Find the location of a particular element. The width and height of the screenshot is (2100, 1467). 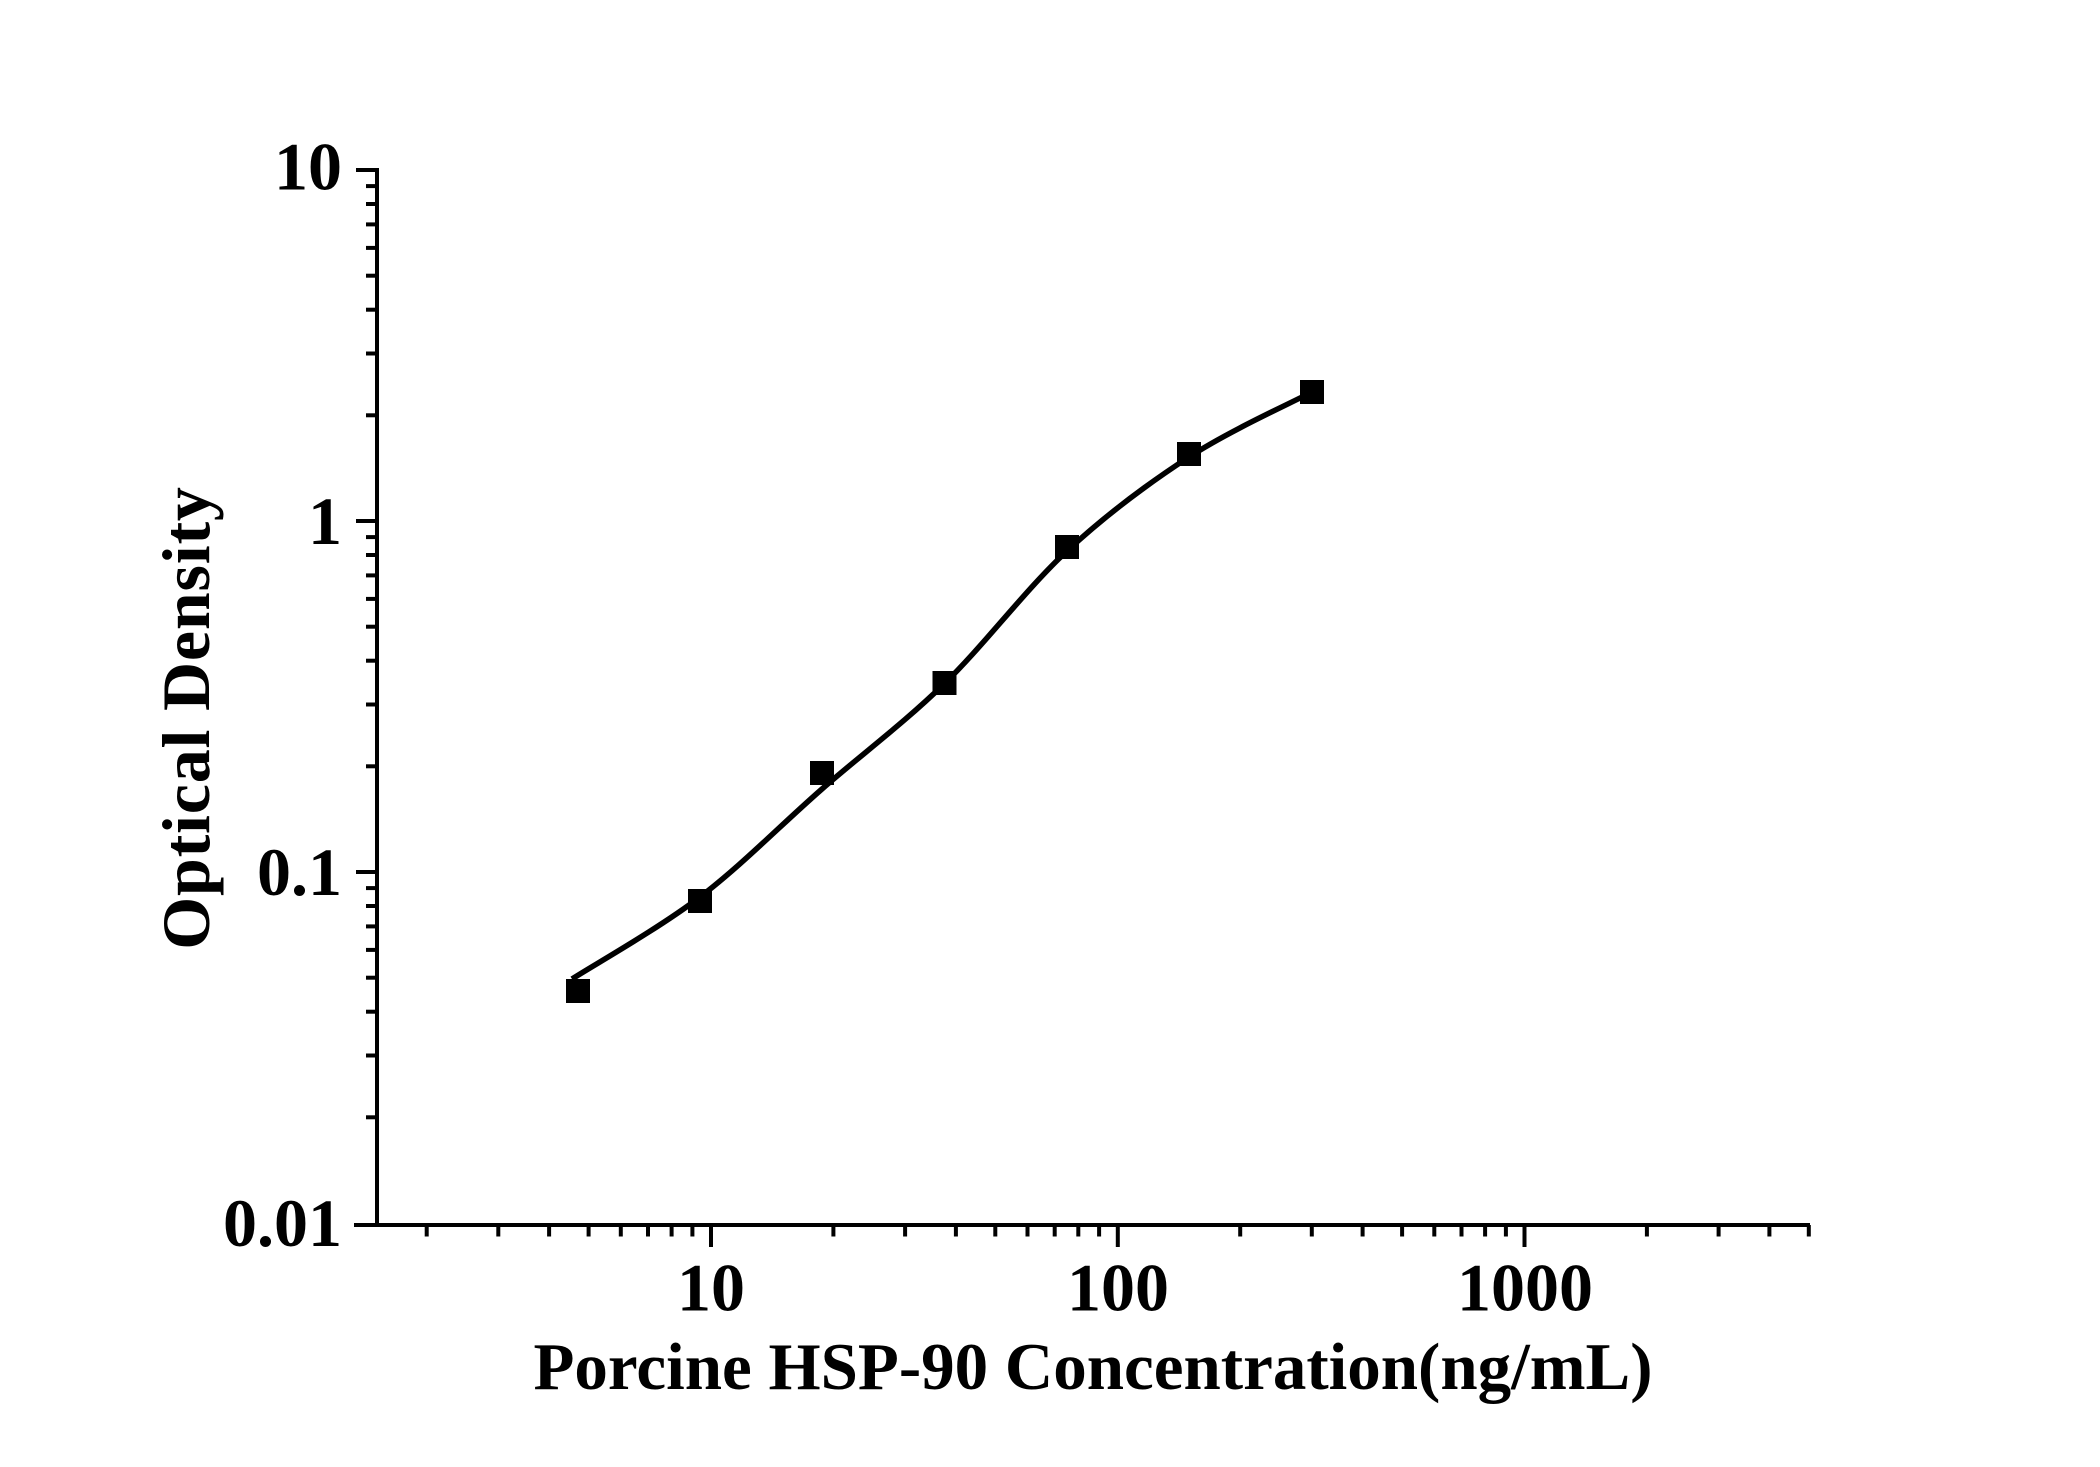

svg-text: 1 is located at coordinates (325, 521).